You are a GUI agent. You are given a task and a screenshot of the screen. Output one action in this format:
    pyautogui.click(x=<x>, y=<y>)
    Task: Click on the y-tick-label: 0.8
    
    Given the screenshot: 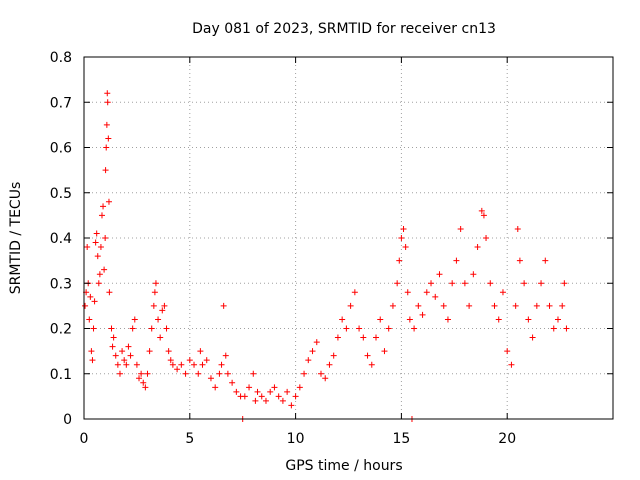 What is the action you would take?
    pyautogui.click(x=61, y=58)
    